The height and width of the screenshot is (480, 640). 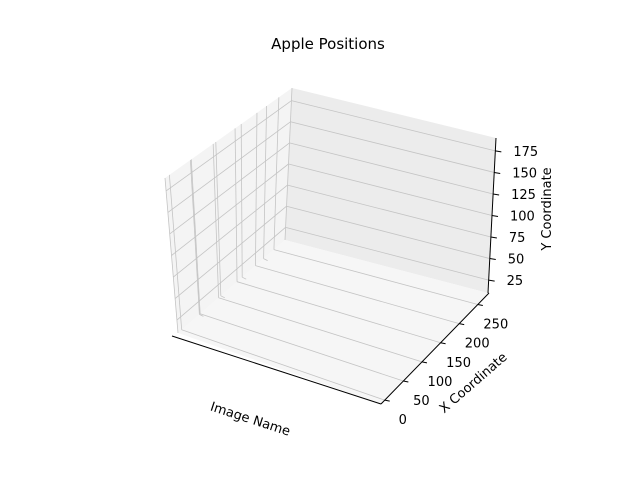 I want to click on y-coordinate-tick-label: 50, so click(x=516, y=260).